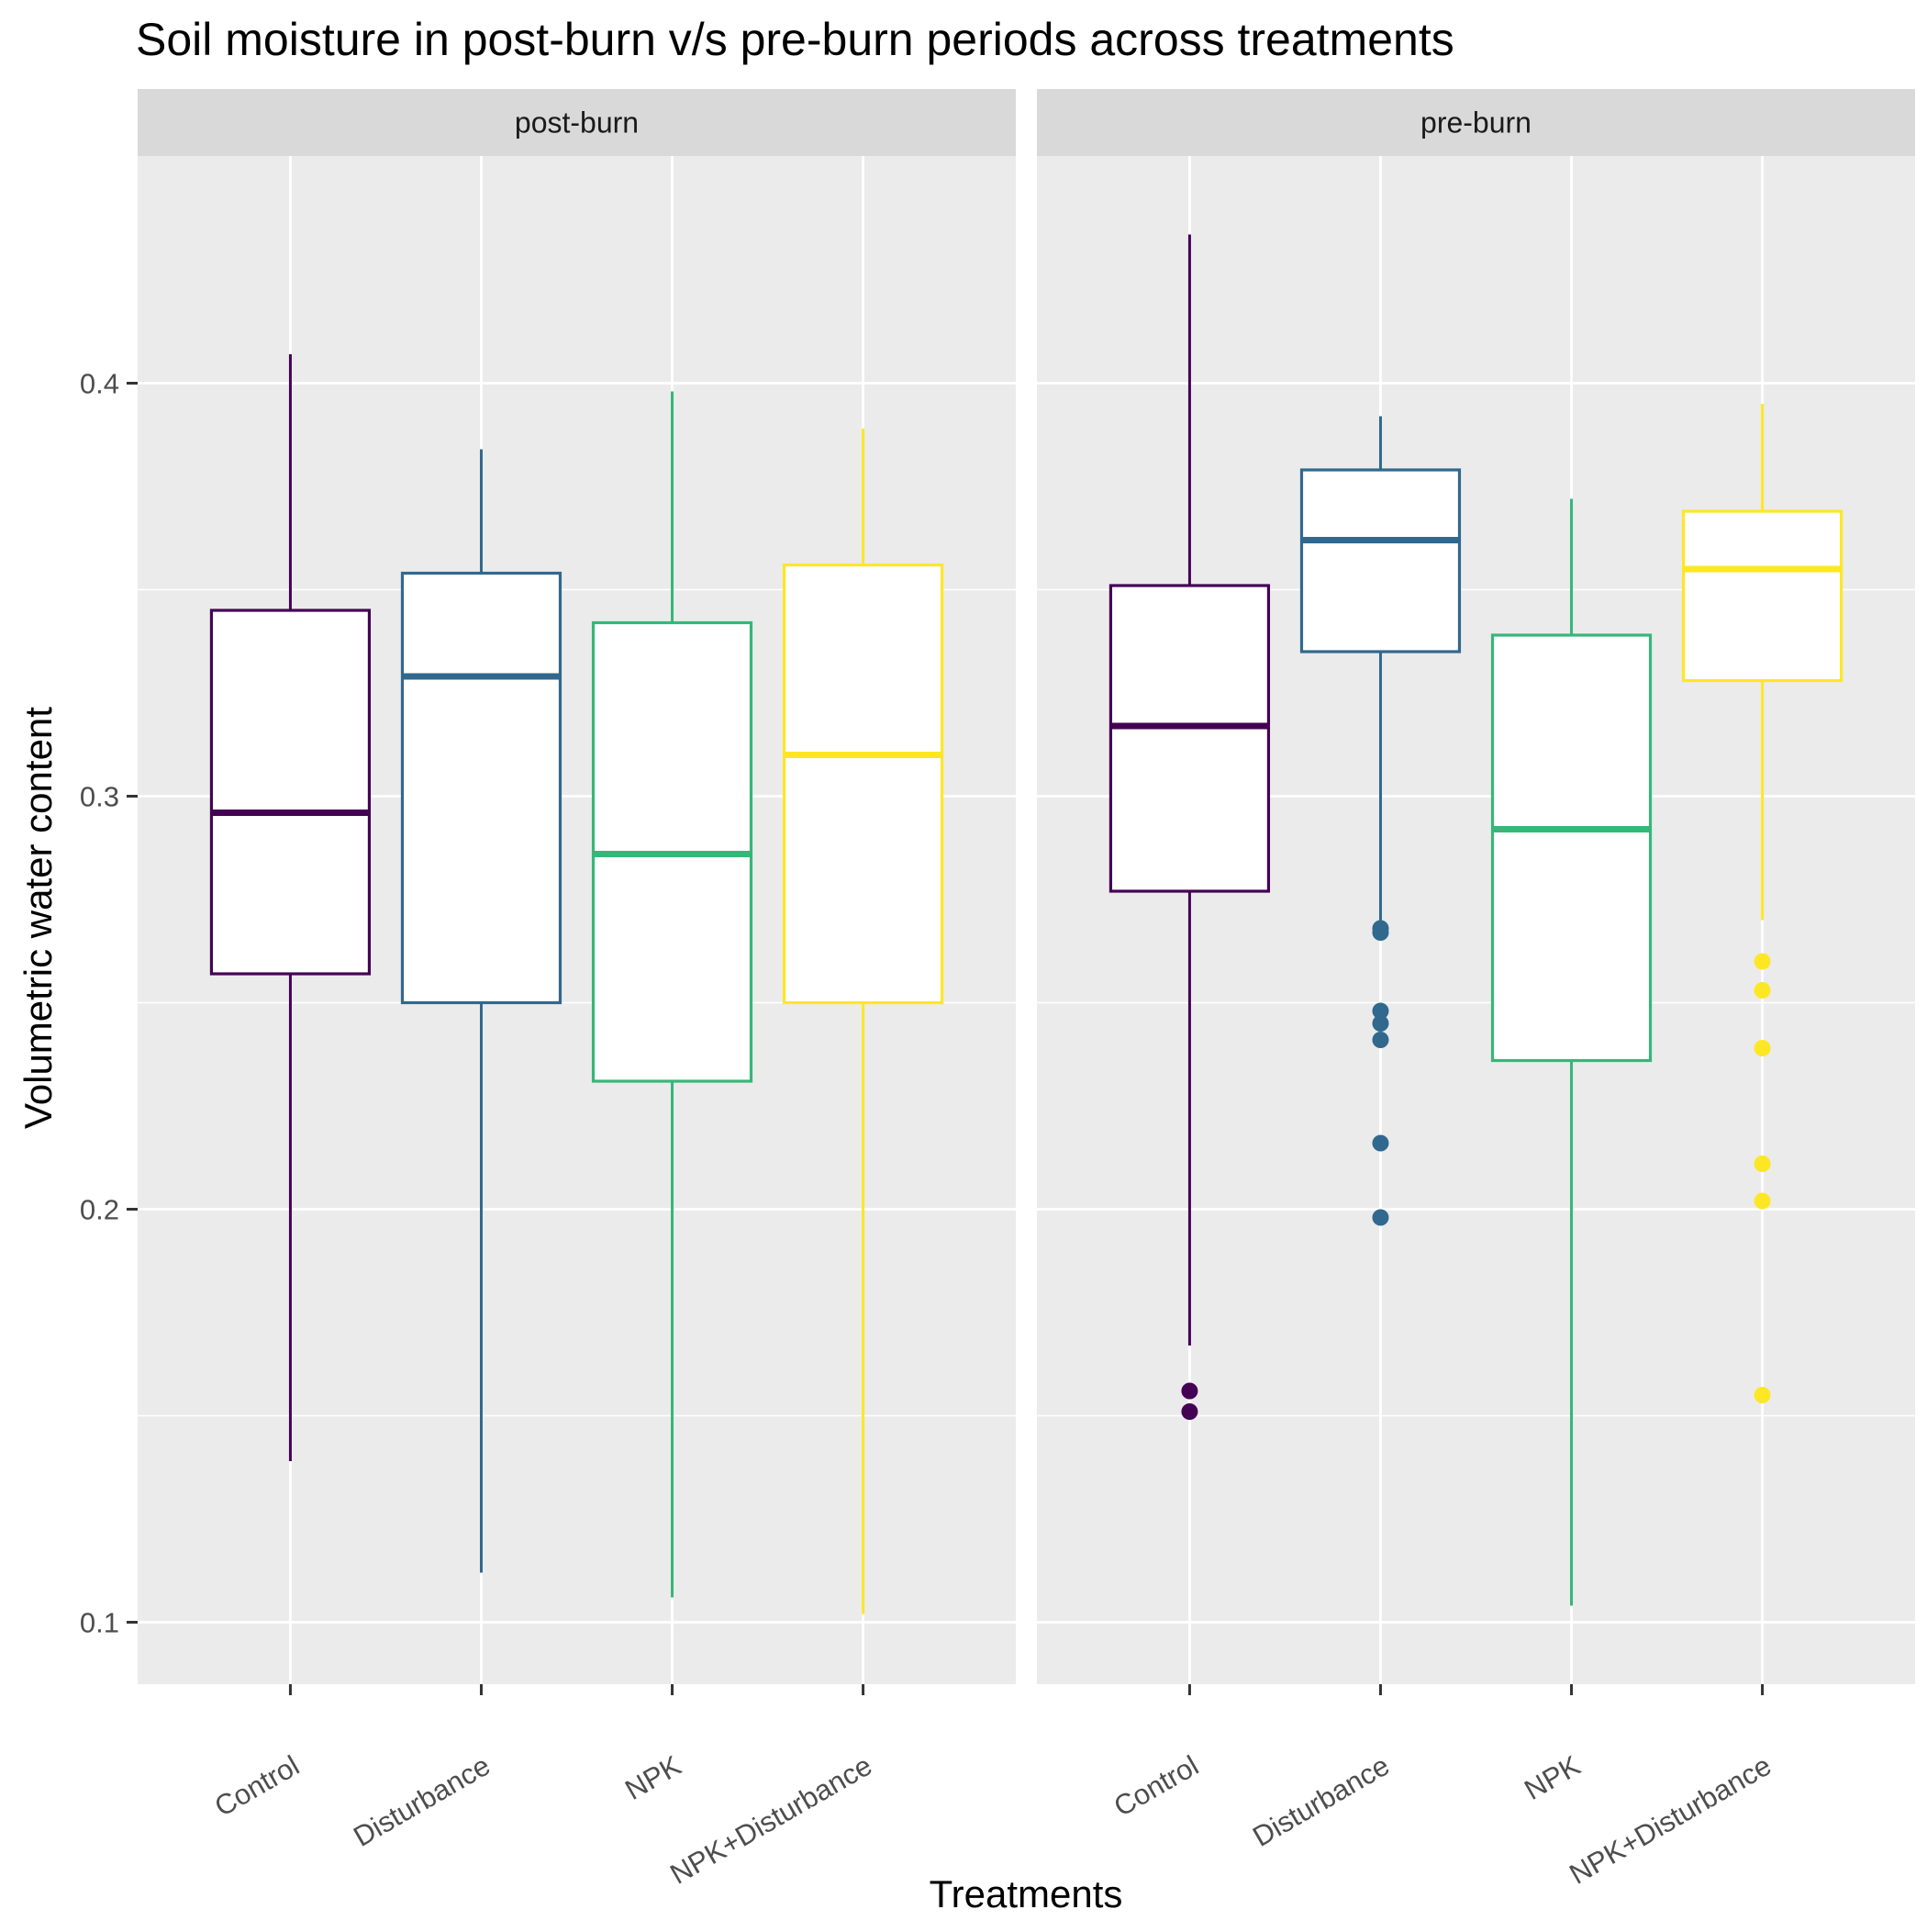  What do you see at coordinates (38, 918) in the screenshot?
I see `y-axis-title: Volumetric water content` at bounding box center [38, 918].